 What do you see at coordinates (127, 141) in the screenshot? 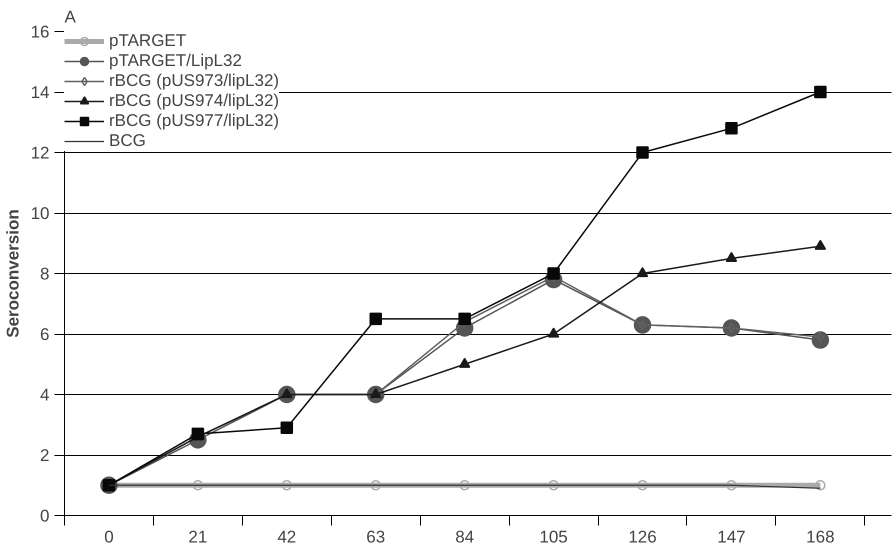
I see `legend-label: BCG` at bounding box center [127, 141].